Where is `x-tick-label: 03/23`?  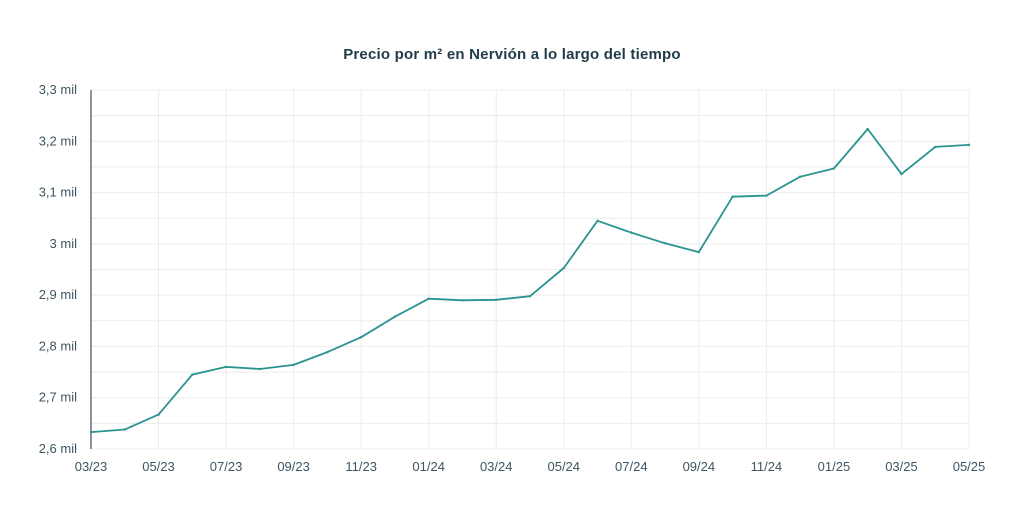
x-tick-label: 03/23 is located at coordinates (91, 466).